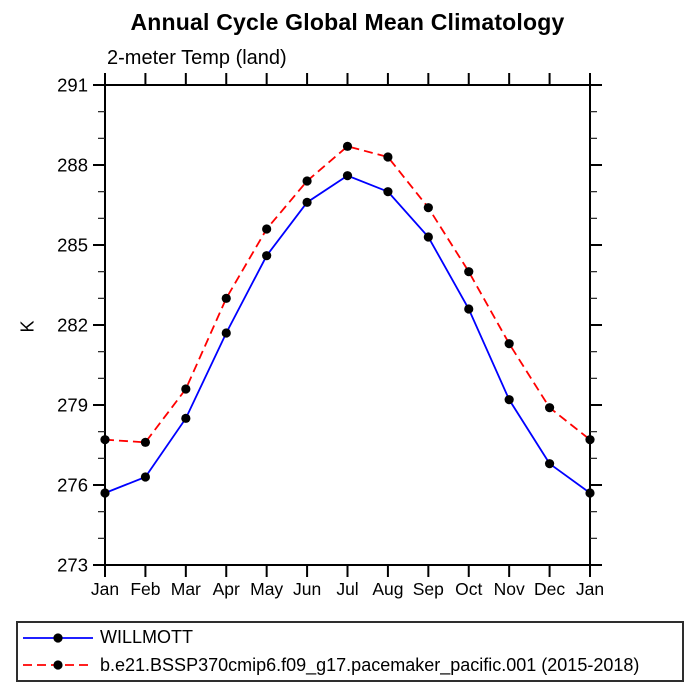  What do you see at coordinates (72, 165) in the screenshot?
I see `y-axis-tick-label: 288` at bounding box center [72, 165].